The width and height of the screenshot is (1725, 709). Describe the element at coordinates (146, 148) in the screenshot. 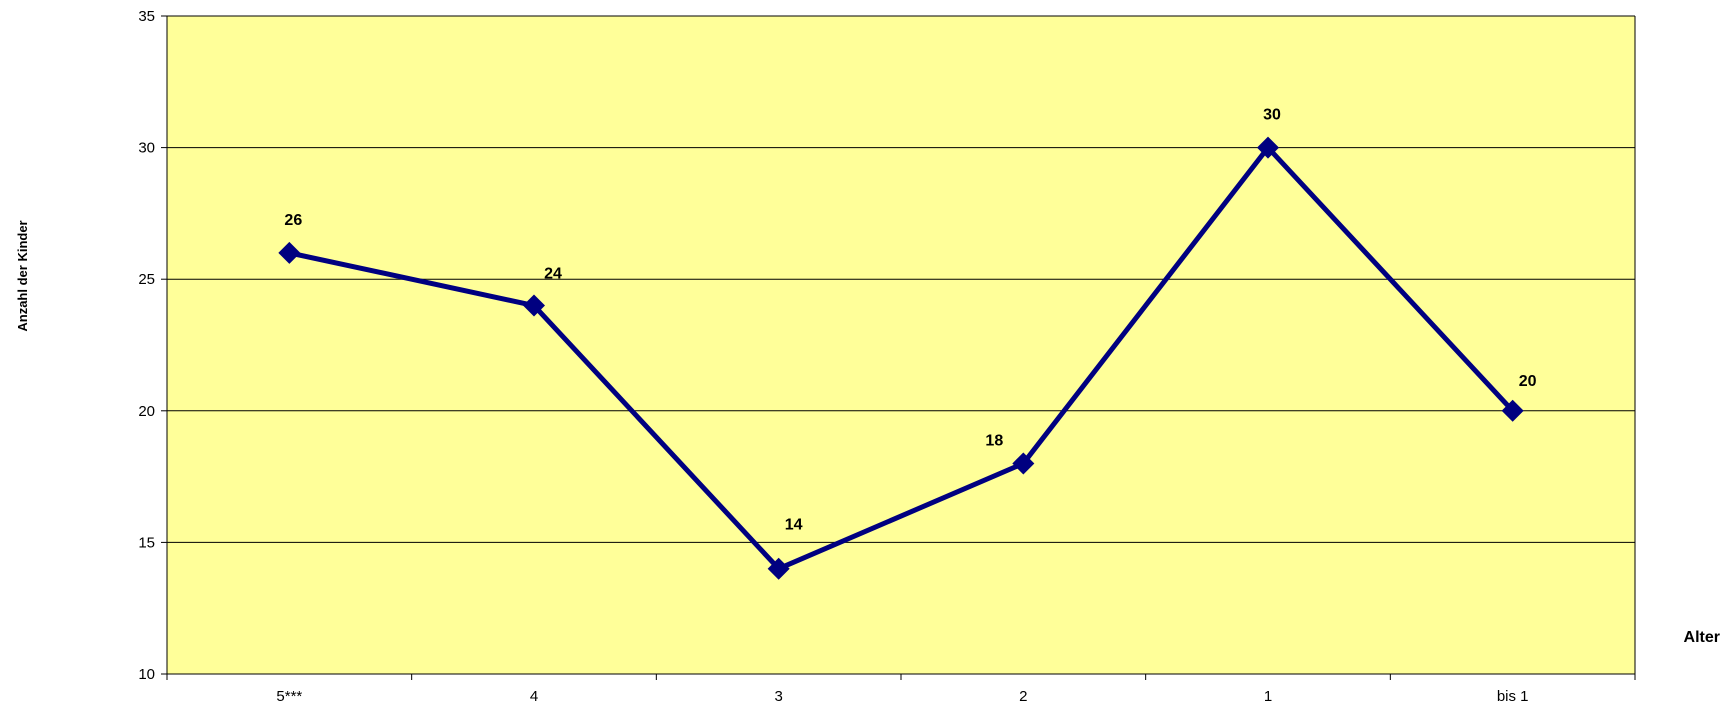

I see `y-tick-label: 30` at that location.